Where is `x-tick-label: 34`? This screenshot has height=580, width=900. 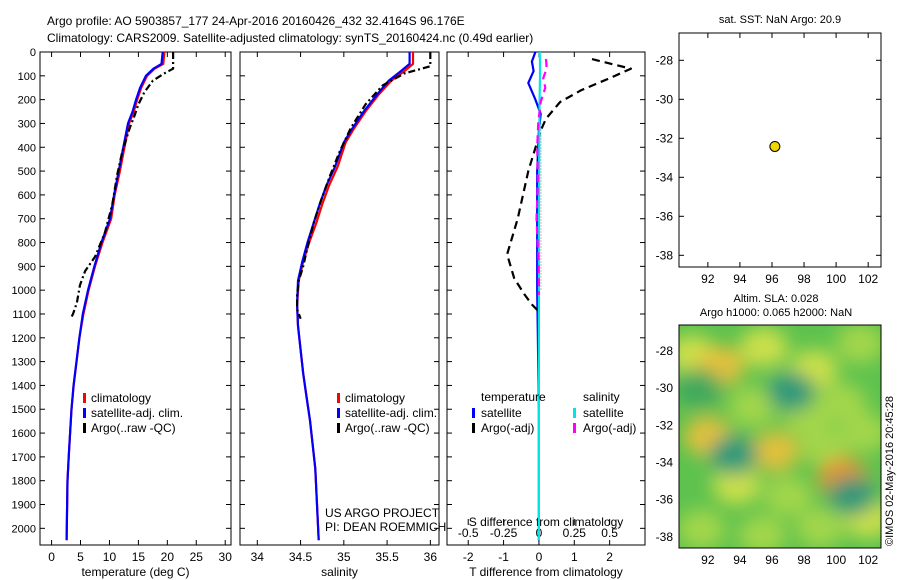 x-tick-label: 34 is located at coordinates (258, 557).